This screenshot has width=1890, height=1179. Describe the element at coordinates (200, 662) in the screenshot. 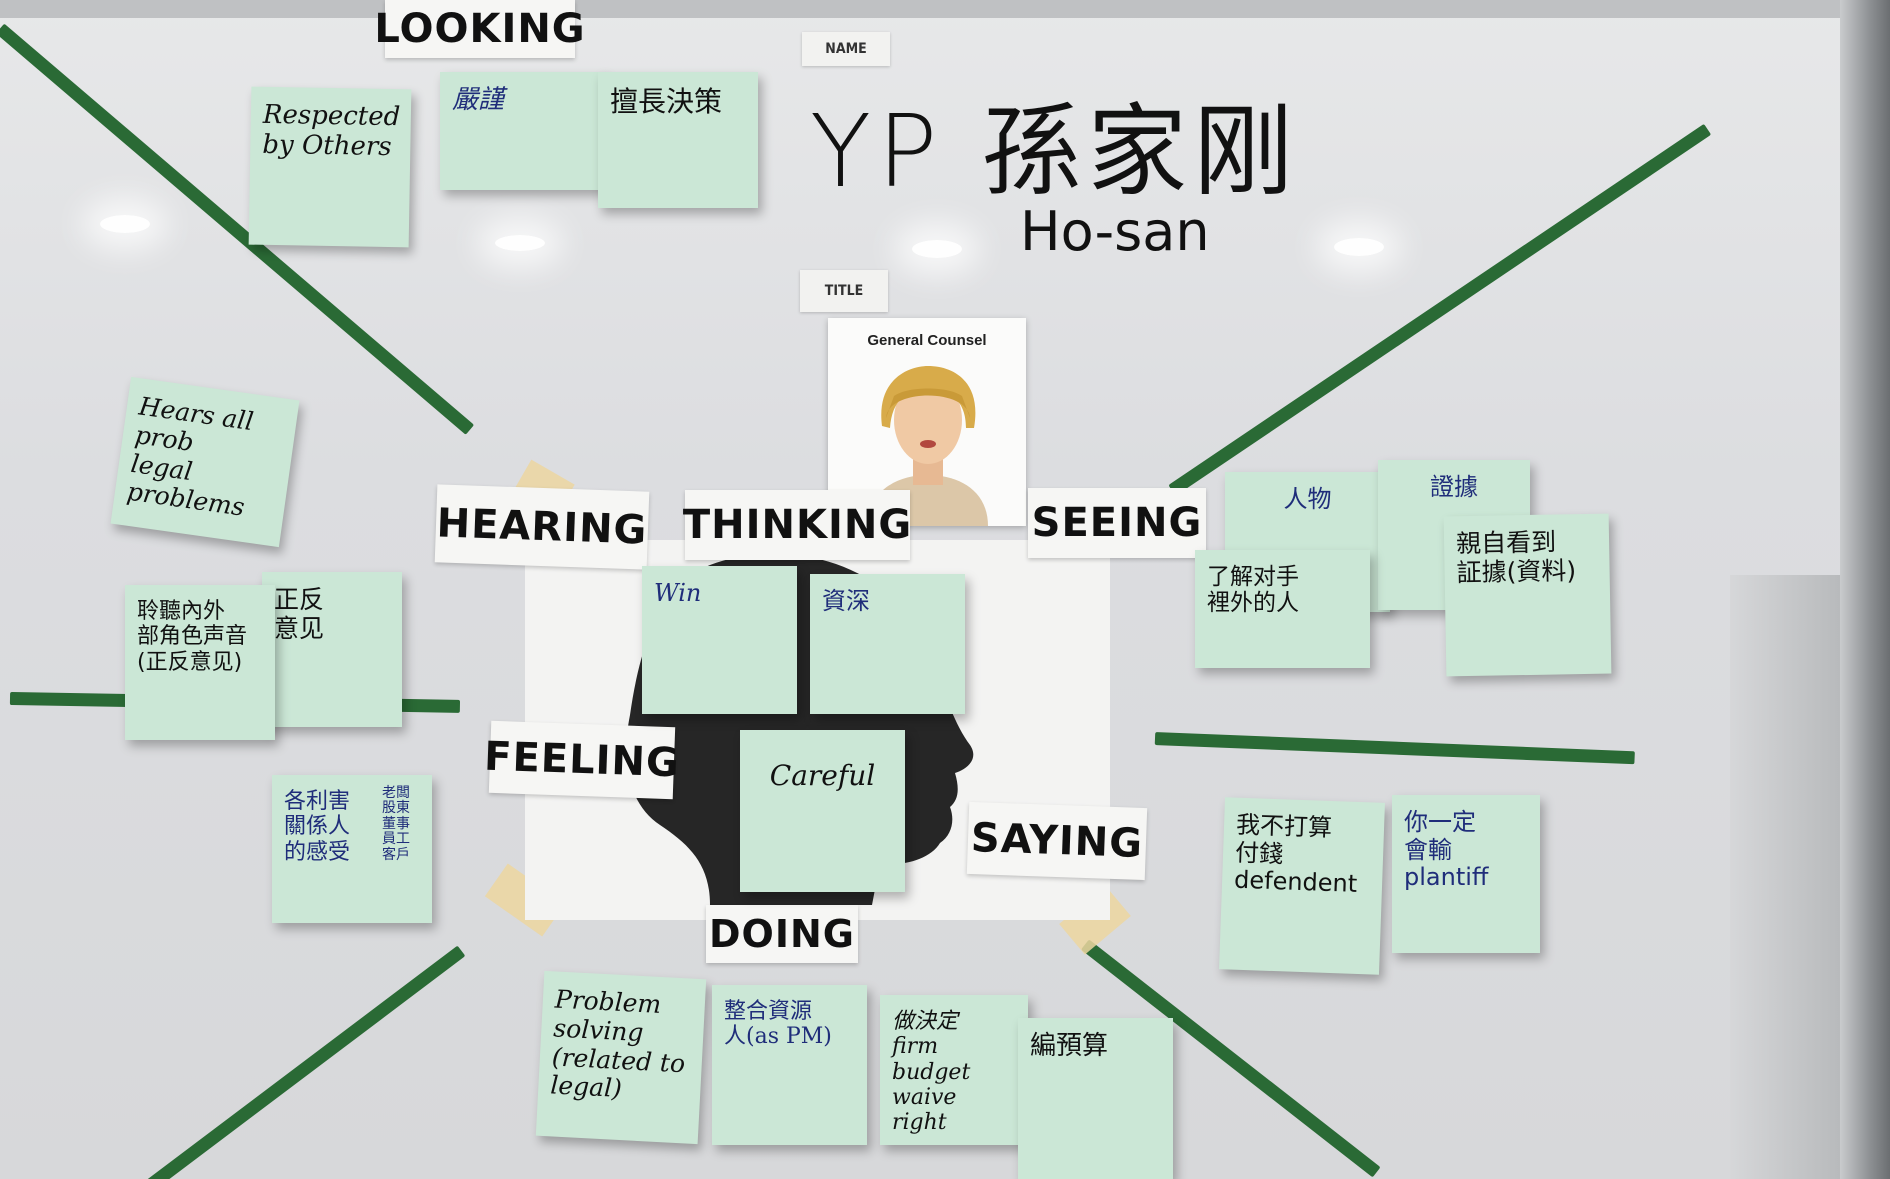

I see `note-hearing-listen: 聆聽內外 部角色声音 (正反意见)` at that location.